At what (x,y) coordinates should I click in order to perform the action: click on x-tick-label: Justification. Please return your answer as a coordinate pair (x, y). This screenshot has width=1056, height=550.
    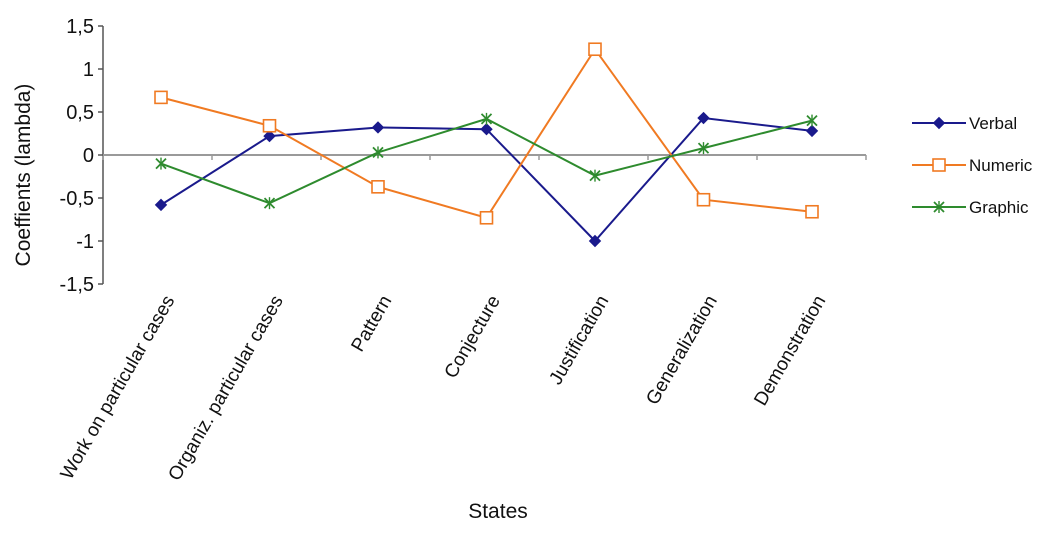
    Looking at the image, I should click on (580, 340).